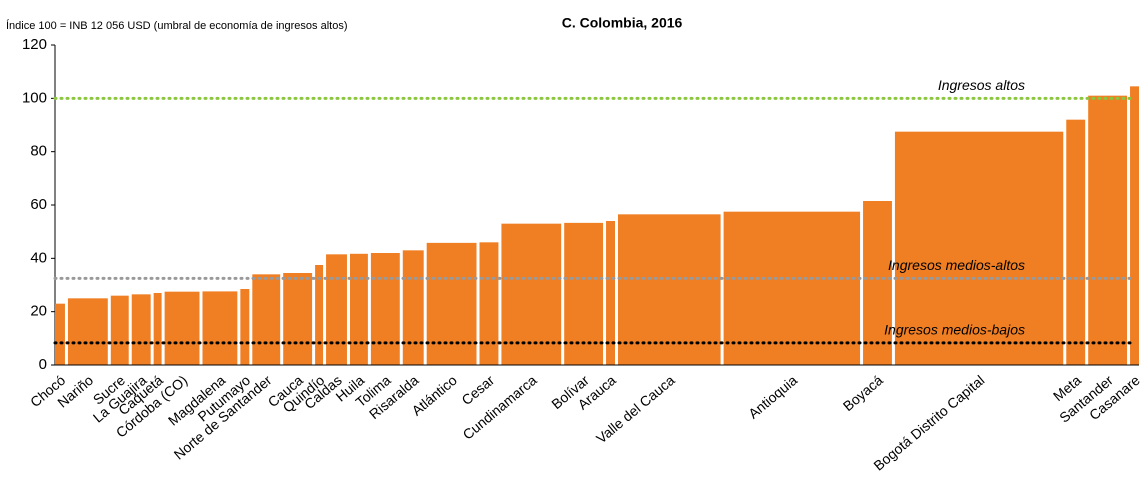  What do you see at coordinates (34, 97) in the screenshot?
I see `y-tick-label: 100` at bounding box center [34, 97].